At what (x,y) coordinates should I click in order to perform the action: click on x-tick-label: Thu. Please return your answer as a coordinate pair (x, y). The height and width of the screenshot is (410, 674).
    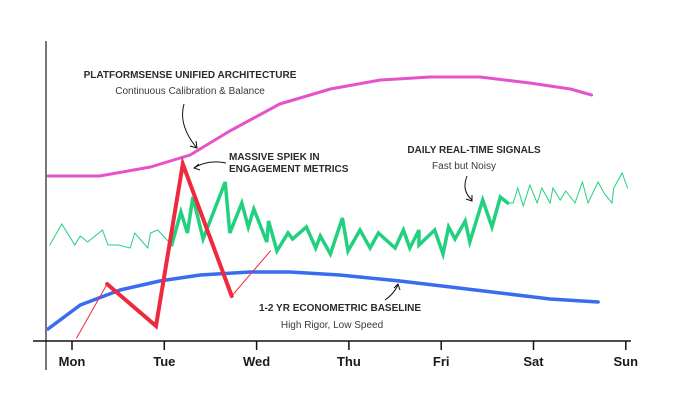
    Looking at the image, I should click on (349, 361).